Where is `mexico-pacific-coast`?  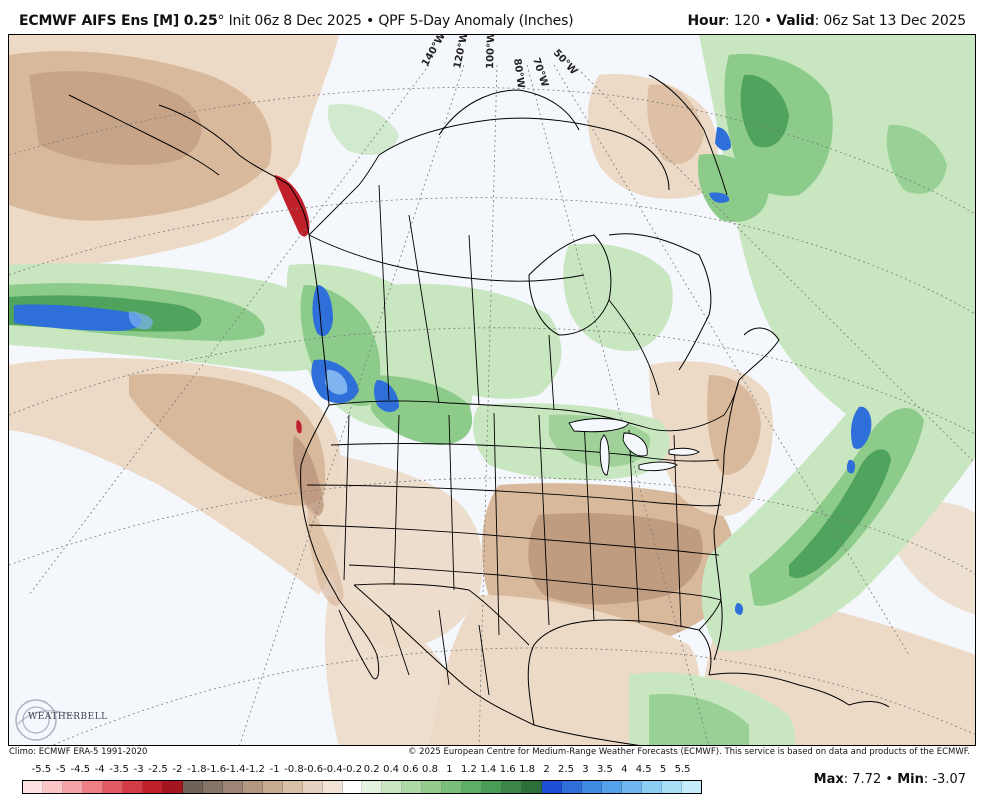
mexico-pacific-coast is located at coordinates (444, 655).